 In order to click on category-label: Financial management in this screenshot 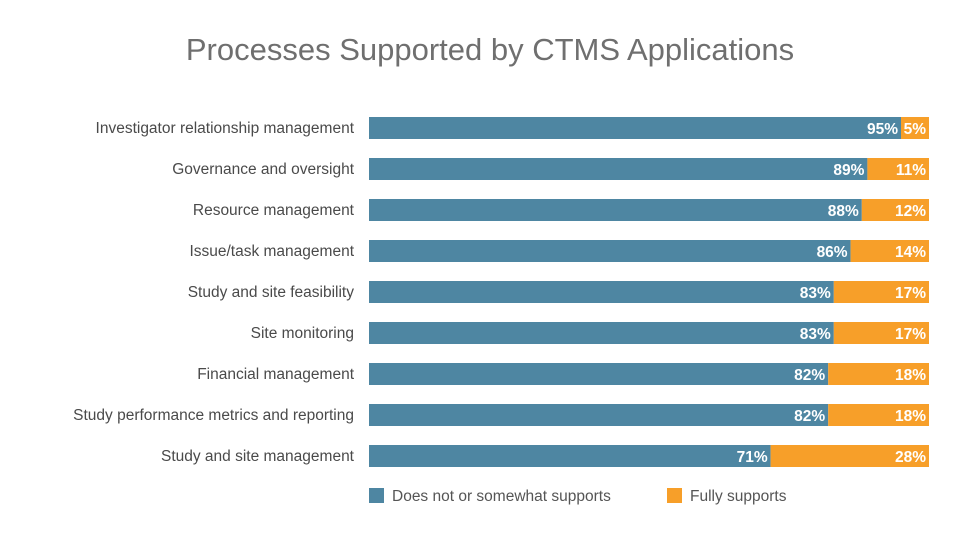, I will do `click(276, 374)`.